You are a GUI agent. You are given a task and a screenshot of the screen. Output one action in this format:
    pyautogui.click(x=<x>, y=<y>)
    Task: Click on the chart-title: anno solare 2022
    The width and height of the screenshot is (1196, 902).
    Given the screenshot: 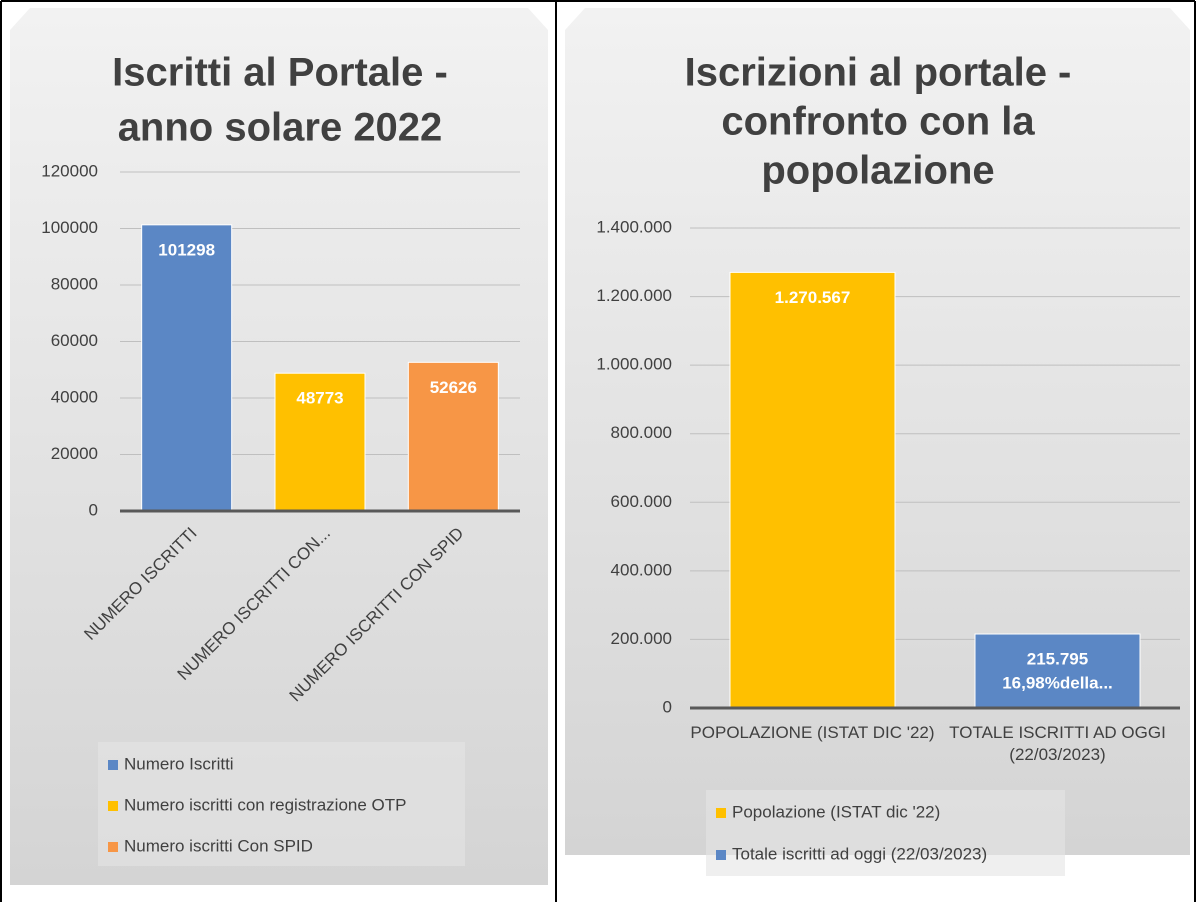 What is the action you would take?
    pyautogui.click(x=280, y=128)
    